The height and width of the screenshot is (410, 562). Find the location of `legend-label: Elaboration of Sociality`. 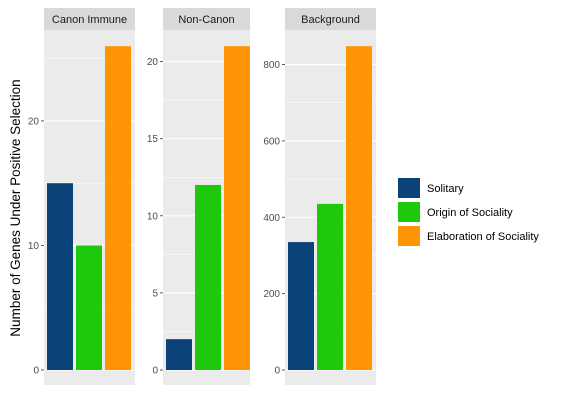

legend-label: Elaboration of Sociality is located at coordinates (483, 237).